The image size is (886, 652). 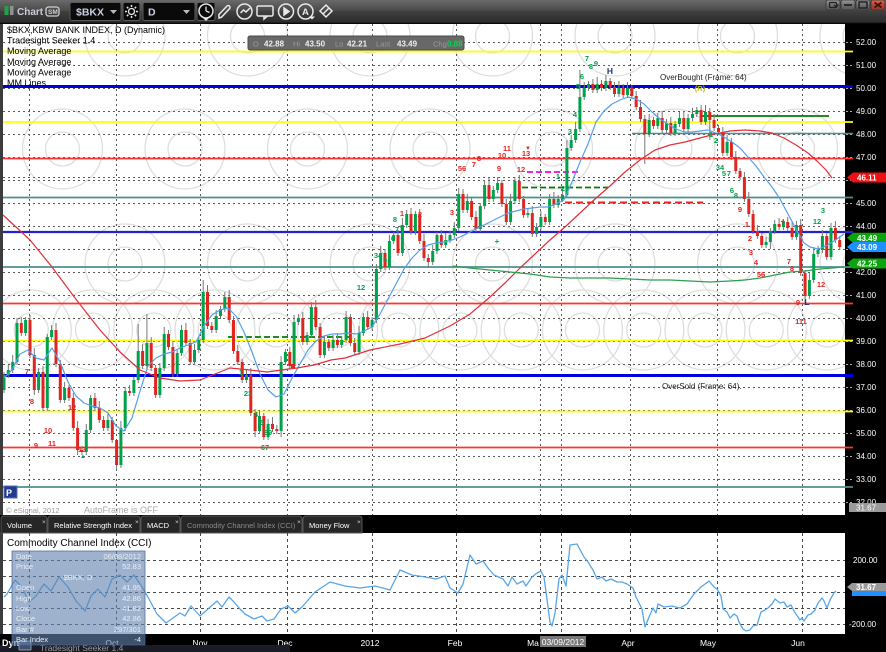 I want to click on svg-text: Chg, so click(x=440, y=44).